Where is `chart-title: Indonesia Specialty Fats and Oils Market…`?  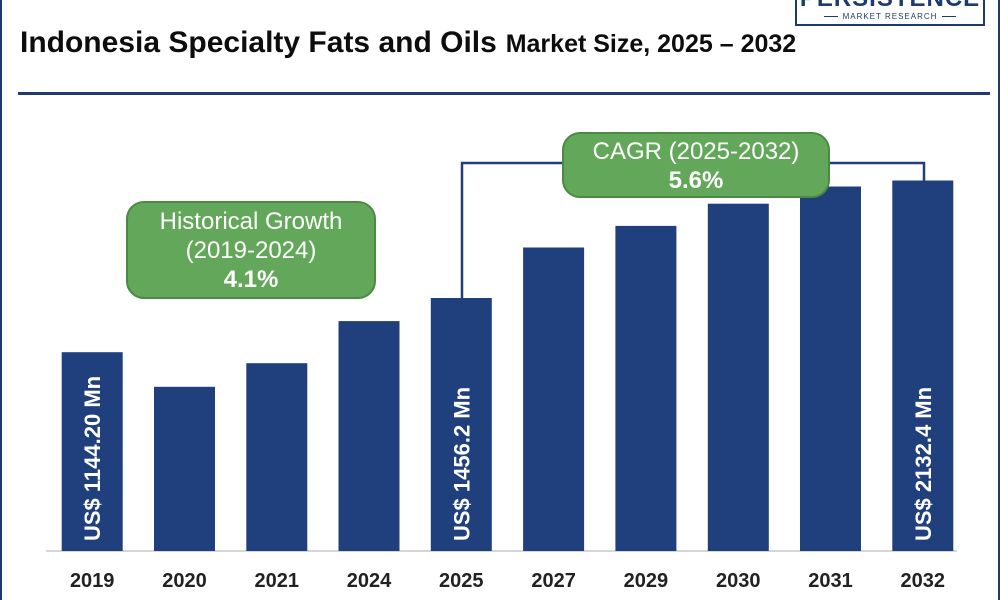
chart-title: Indonesia Specialty Fats and Oils Market… is located at coordinates (460, 42).